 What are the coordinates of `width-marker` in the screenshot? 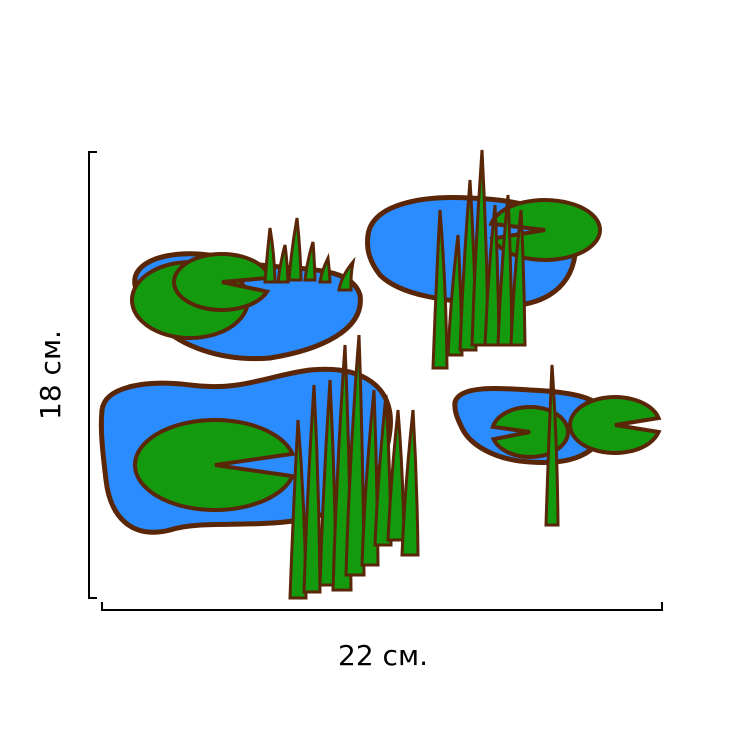 It's located at (382, 606).